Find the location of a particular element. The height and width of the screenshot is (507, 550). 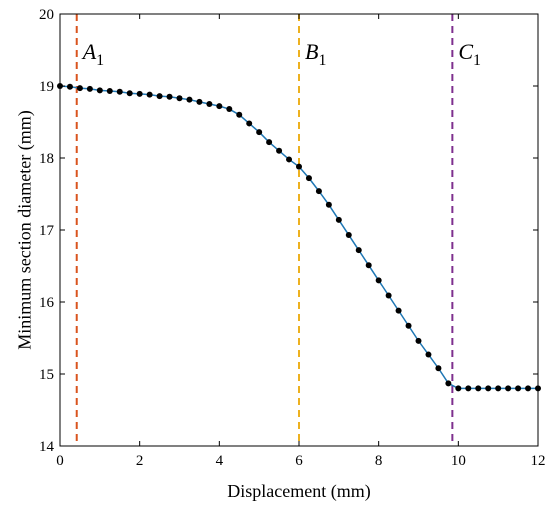

x-tick-label: 2 is located at coordinates (140, 461).